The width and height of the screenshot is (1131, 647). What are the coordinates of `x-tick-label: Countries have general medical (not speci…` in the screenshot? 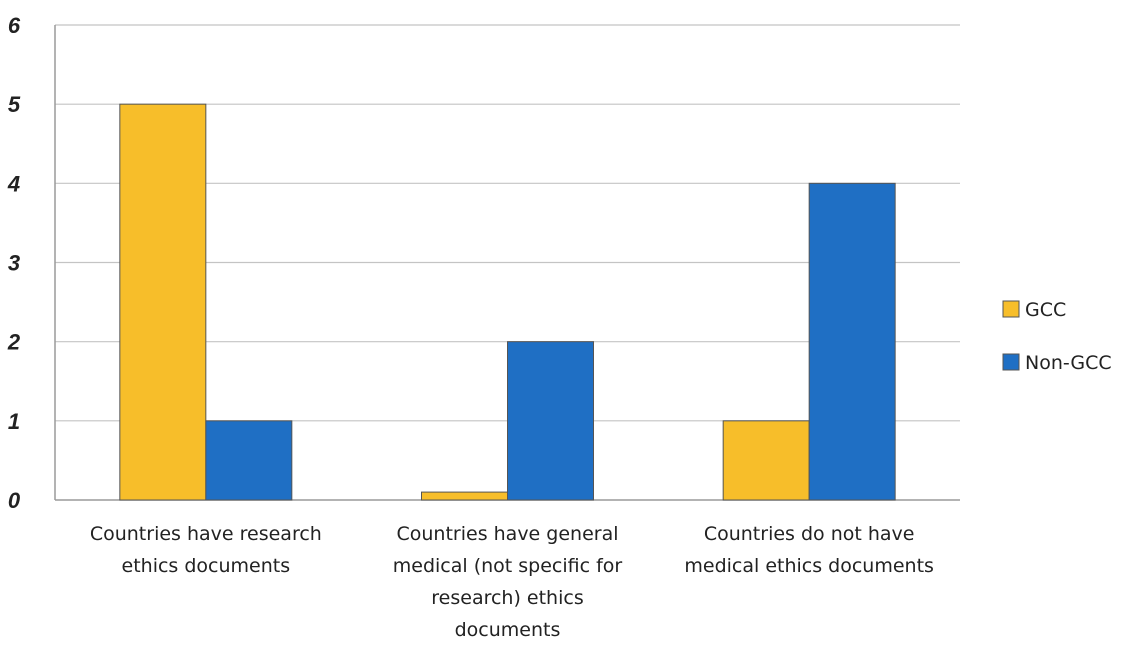 It's located at (508, 582).